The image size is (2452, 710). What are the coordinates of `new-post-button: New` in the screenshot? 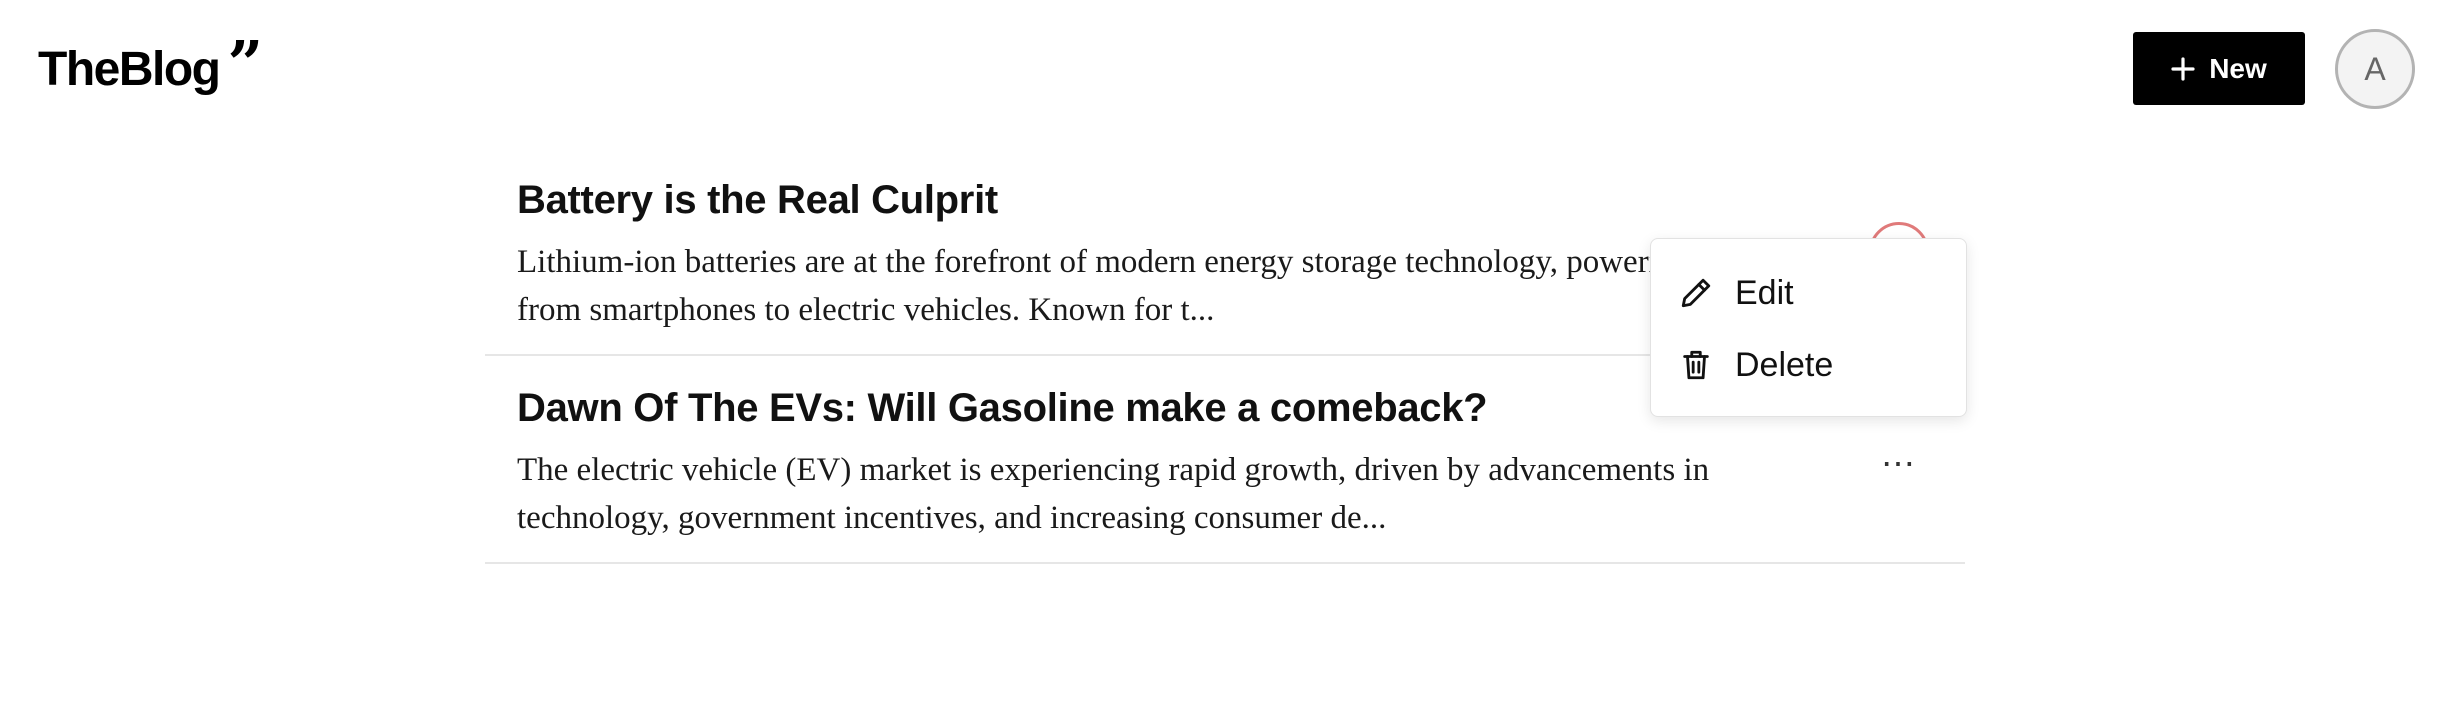 It's located at (2219, 68).